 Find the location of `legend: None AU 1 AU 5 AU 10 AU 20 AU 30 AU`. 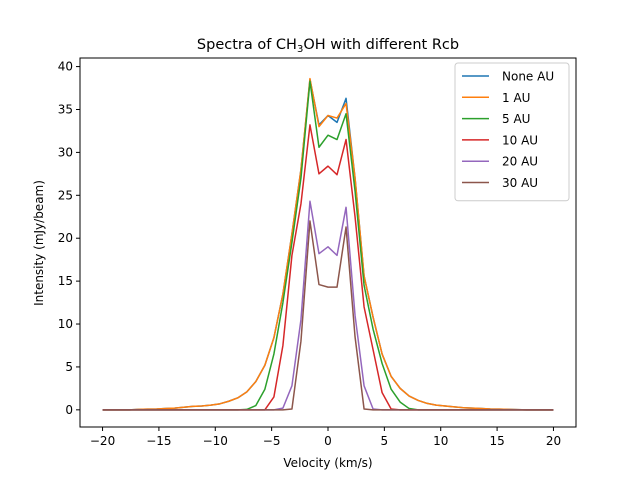

legend: None AU 1 AU 5 AU 10 AU 20 AU 30 AU is located at coordinates (512, 132).